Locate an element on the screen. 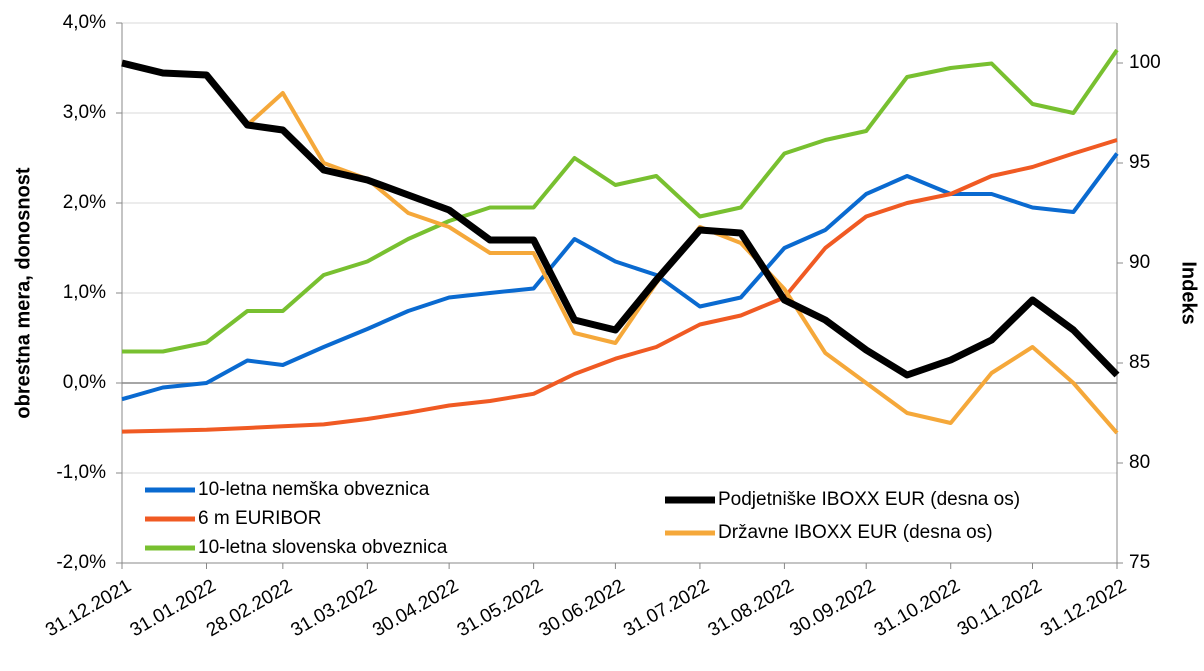 Image resolution: width=1204 pixels, height=671 pixels. x-tick-label: 28.02.2022 is located at coordinates (249, 608).